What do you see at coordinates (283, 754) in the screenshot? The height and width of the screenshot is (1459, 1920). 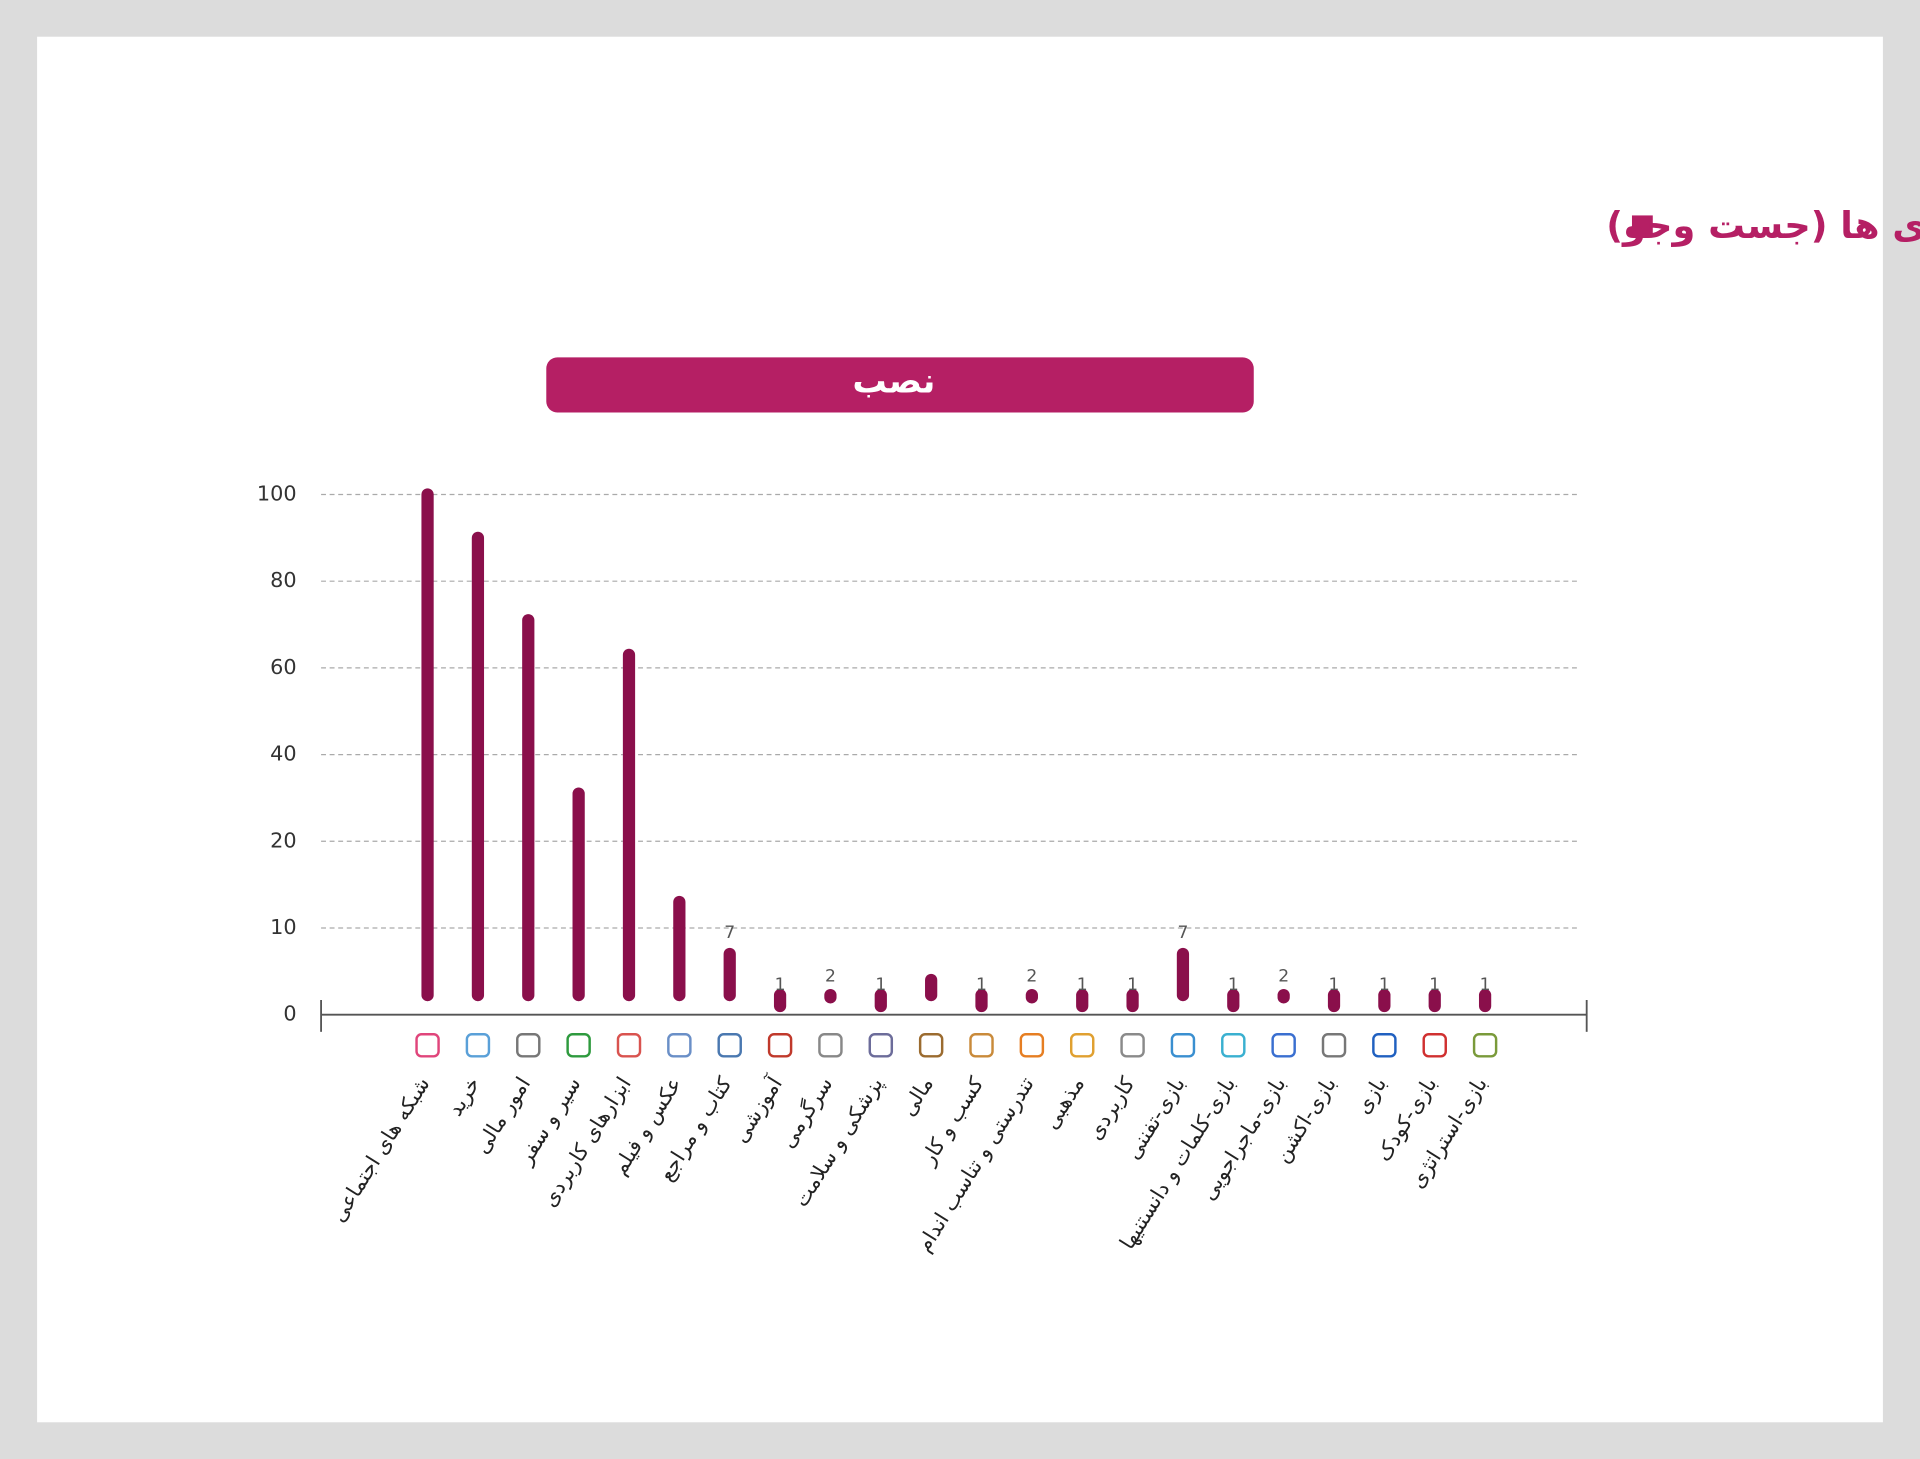 I see `y-tick-label: 40` at bounding box center [283, 754].